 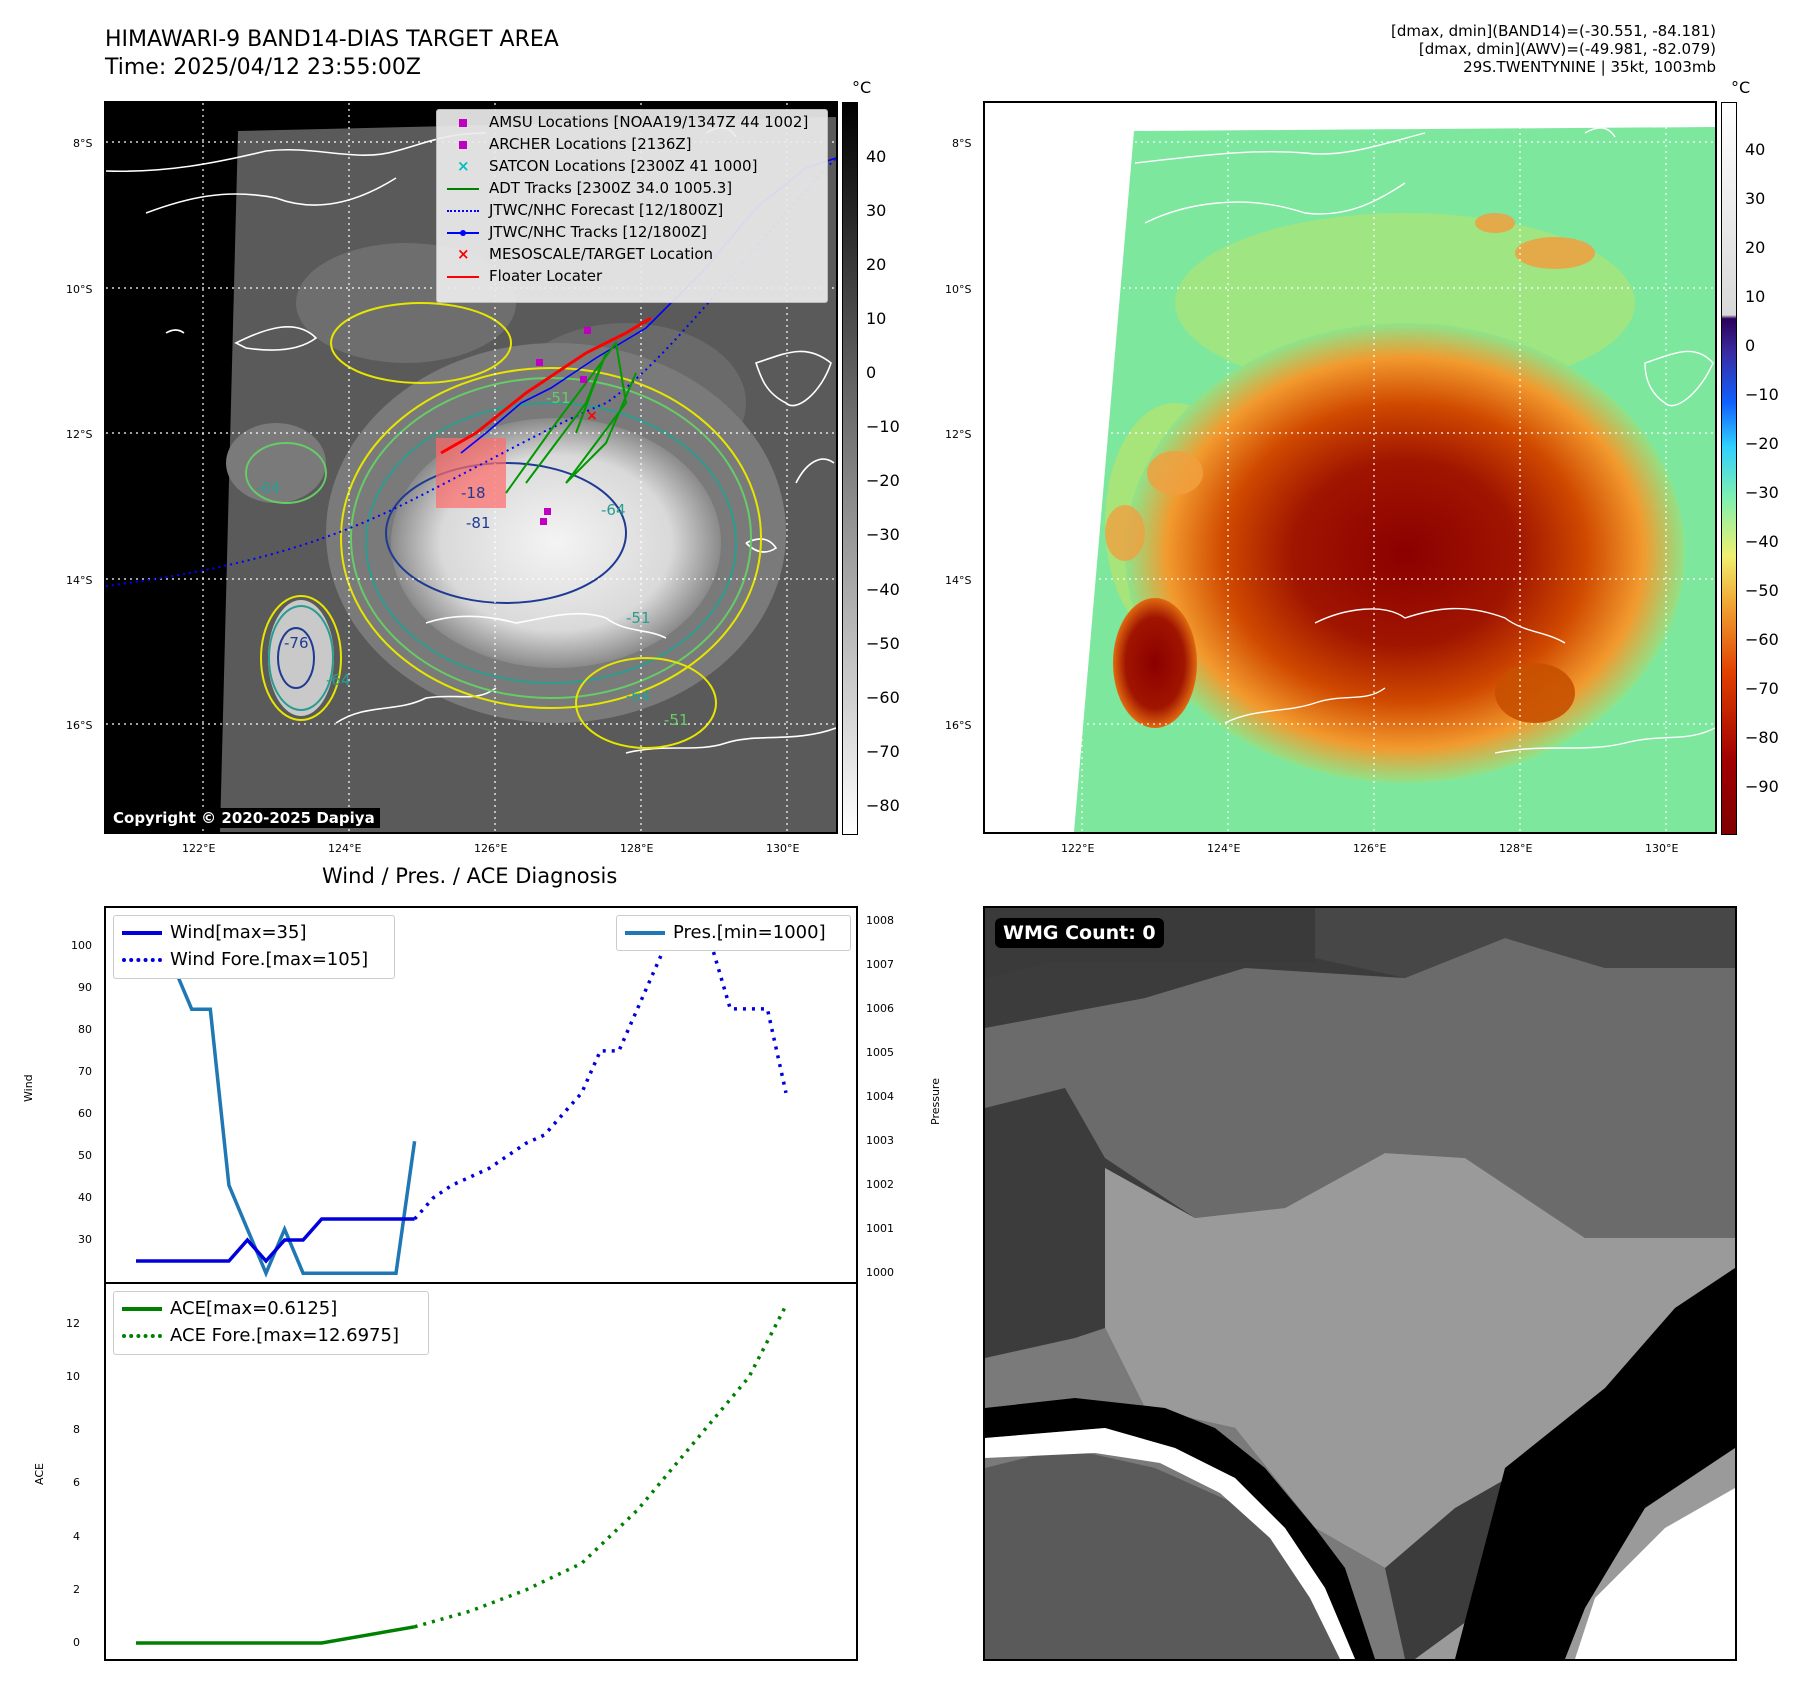 What do you see at coordinates (1762, 786) in the screenshot?
I see `colorbar-tick: −90` at bounding box center [1762, 786].